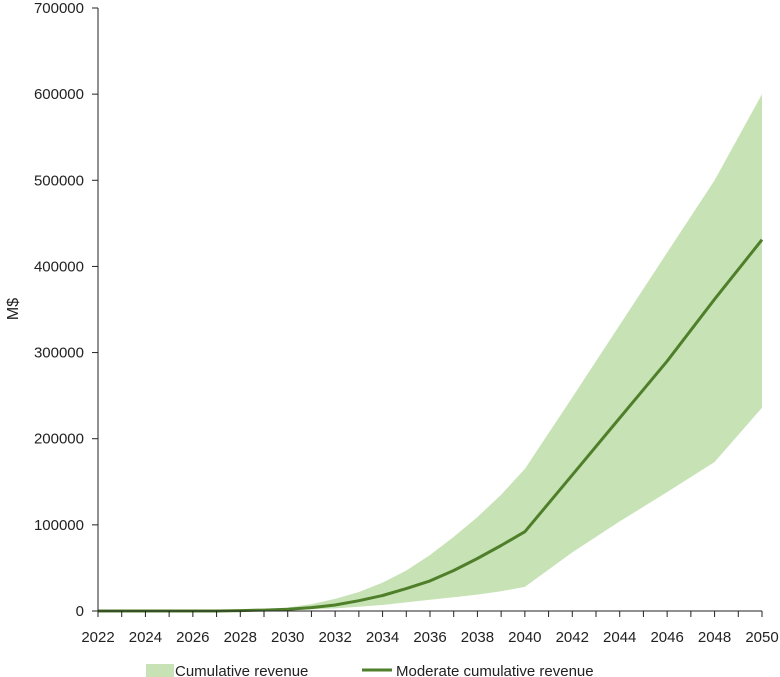 This screenshot has width=780, height=677. What do you see at coordinates (572, 637) in the screenshot?
I see `x-tick-label: 2042` at bounding box center [572, 637].